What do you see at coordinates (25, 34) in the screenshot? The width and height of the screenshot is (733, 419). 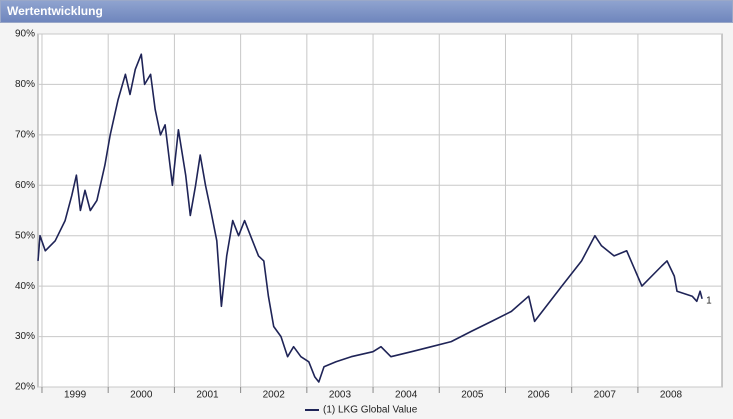 I see `y-tick-label: 90%` at bounding box center [25, 34].